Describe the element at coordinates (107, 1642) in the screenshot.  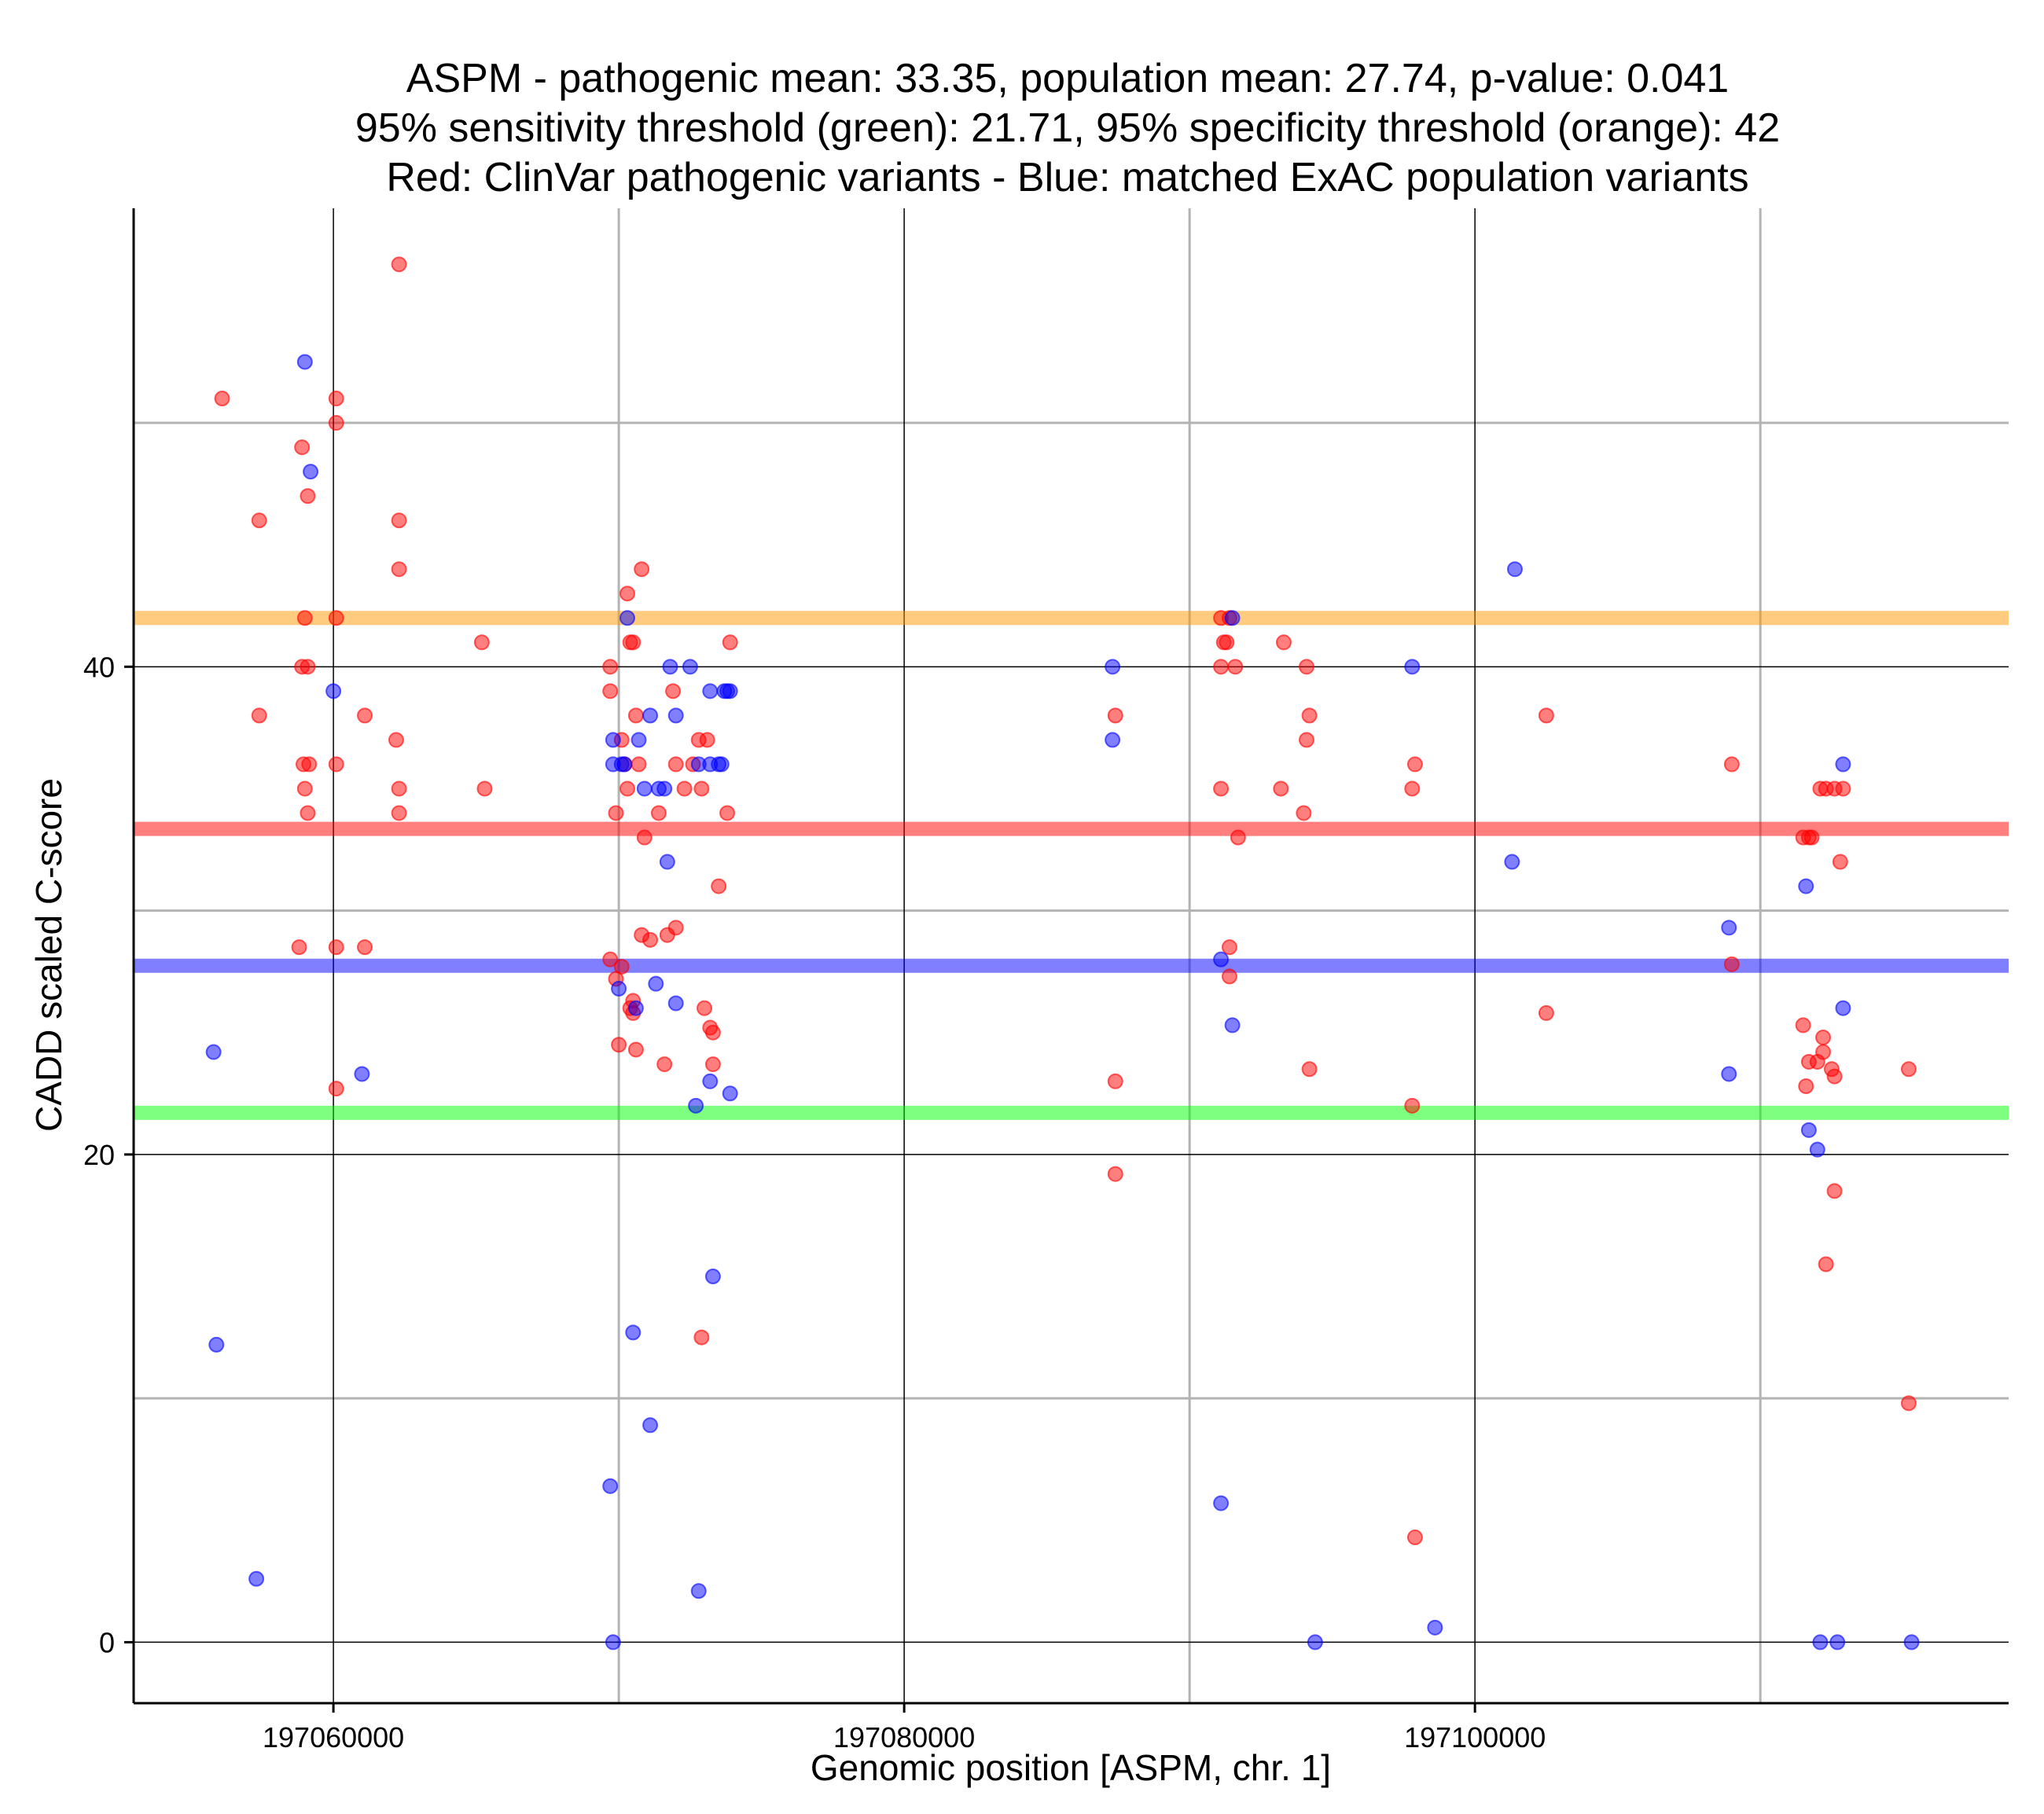
I see `y-tick-label: 0` at that location.